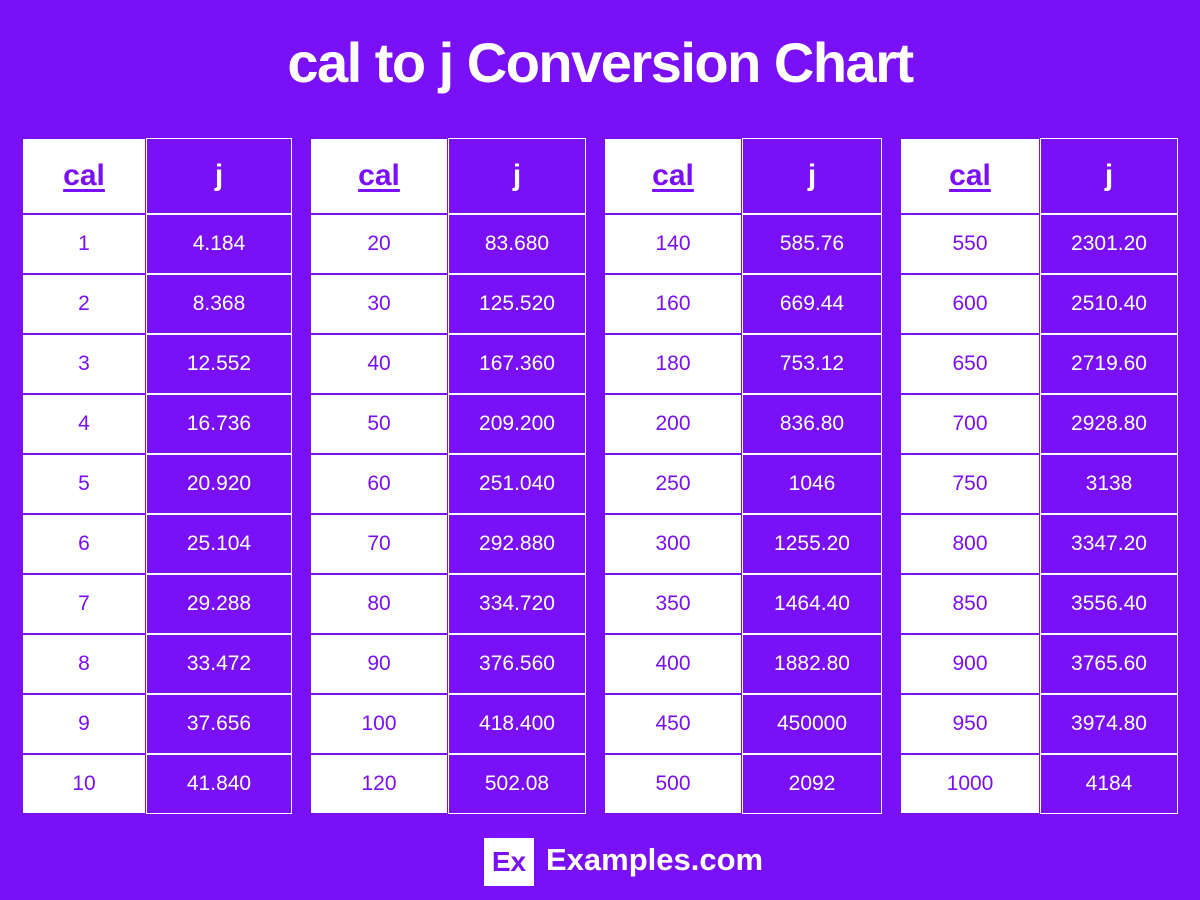  Describe the element at coordinates (509, 862) in the screenshot. I see `logo: Ex` at that location.